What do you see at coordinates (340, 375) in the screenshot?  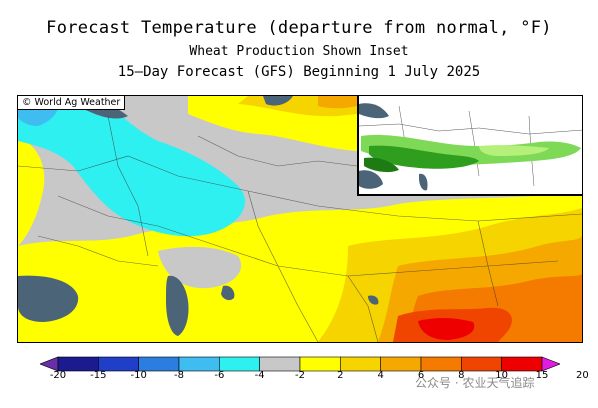 I see `colorbar-tick-label: 2` at bounding box center [340, 375].